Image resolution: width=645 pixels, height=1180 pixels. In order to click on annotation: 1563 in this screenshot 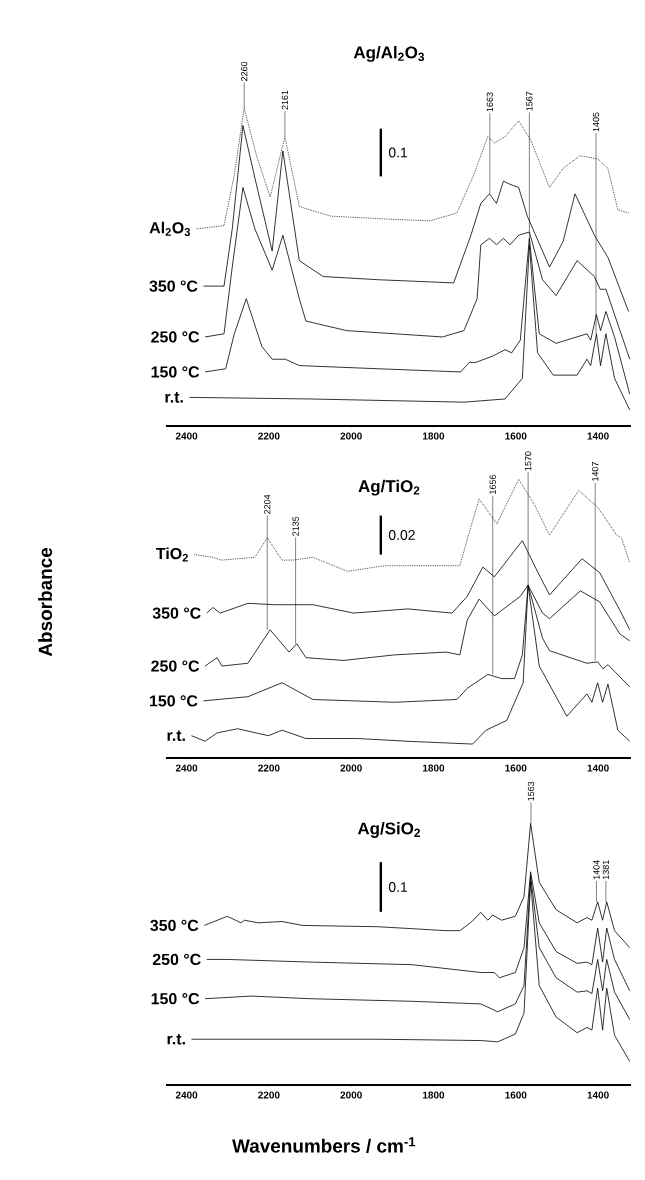, I will do `click(531, 791)`.